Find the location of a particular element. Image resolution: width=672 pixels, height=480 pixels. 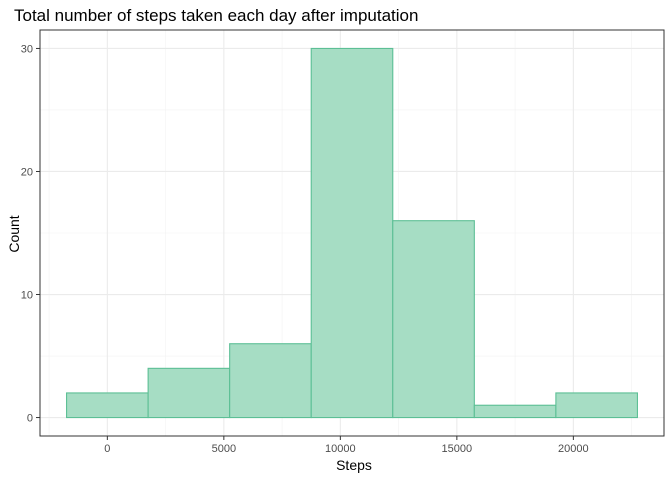

y-axis: 0 10 20 30 is located at coordinates (30, 234).